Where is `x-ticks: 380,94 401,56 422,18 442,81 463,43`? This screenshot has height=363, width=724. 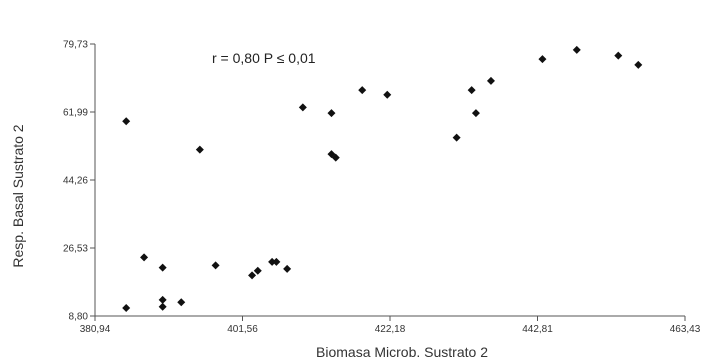
x-ticks: 380,94 401,56 422,18 442,81 463,43 is located at coordinates (390, 325).